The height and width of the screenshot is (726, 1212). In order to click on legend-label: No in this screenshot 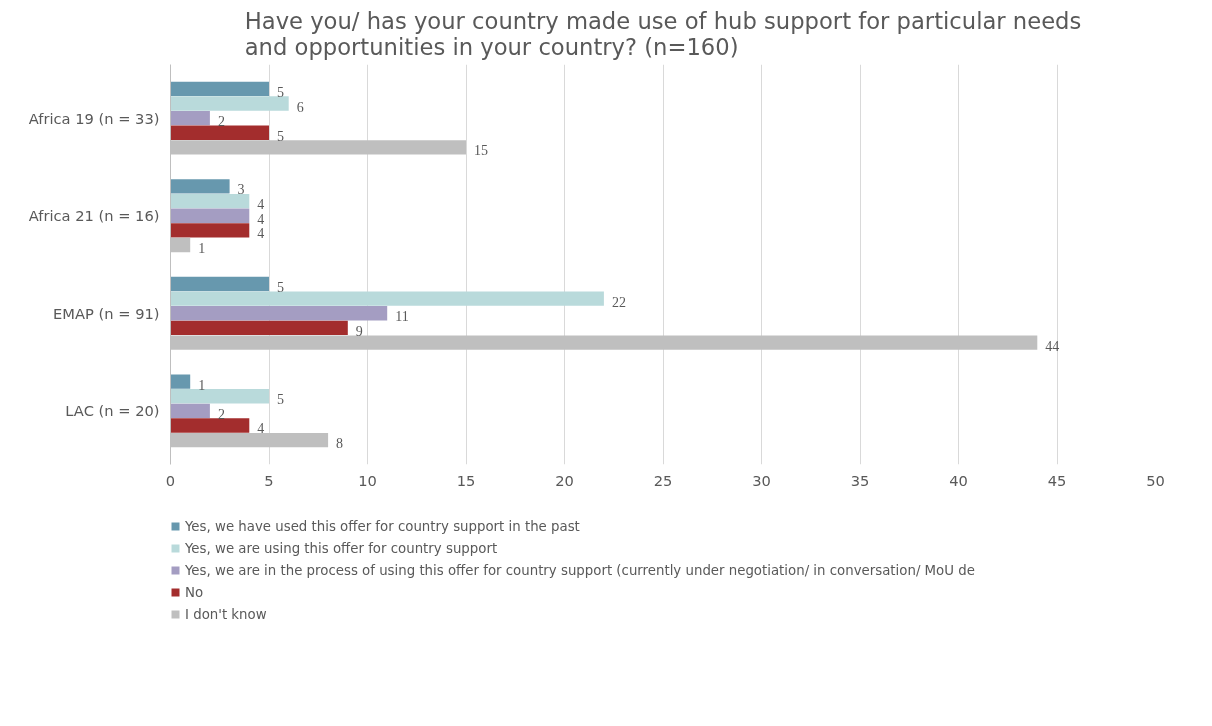, I will do `click(195, 592)`.